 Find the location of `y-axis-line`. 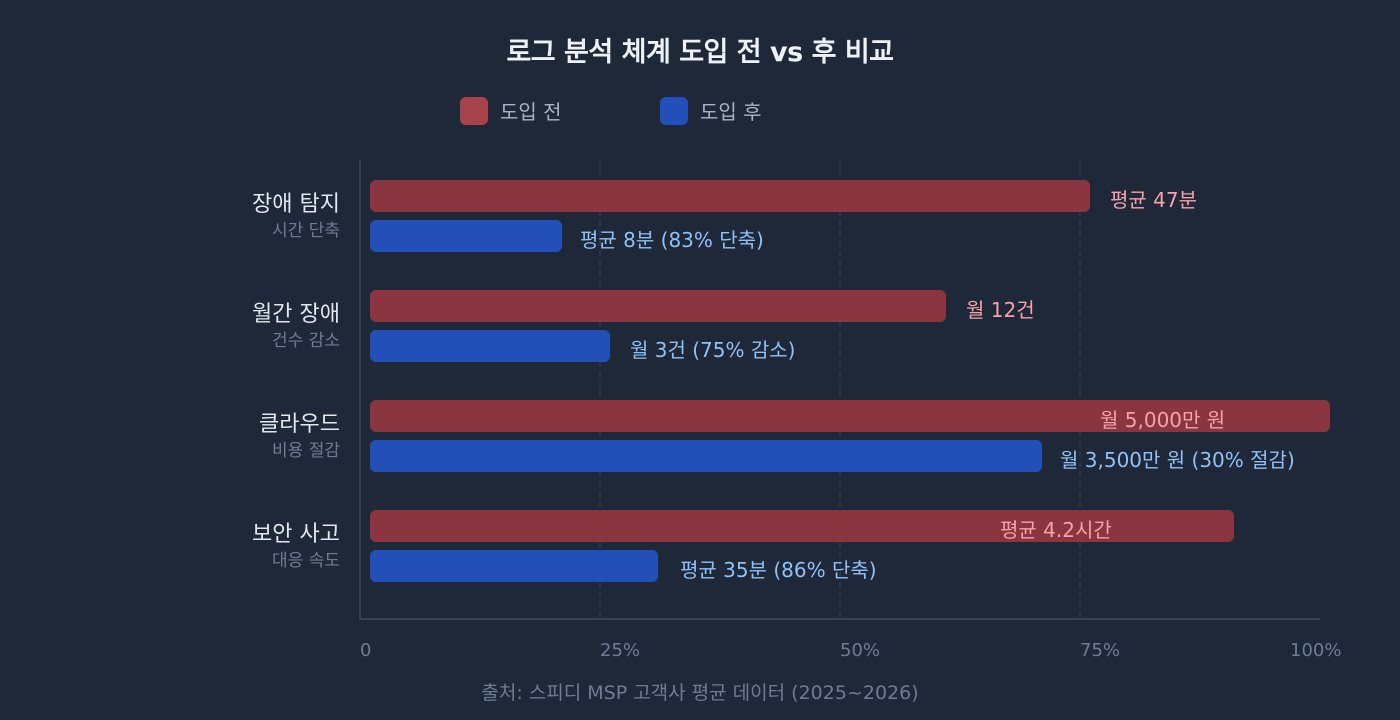

y-axis-line is located at coordinates (360, 390).